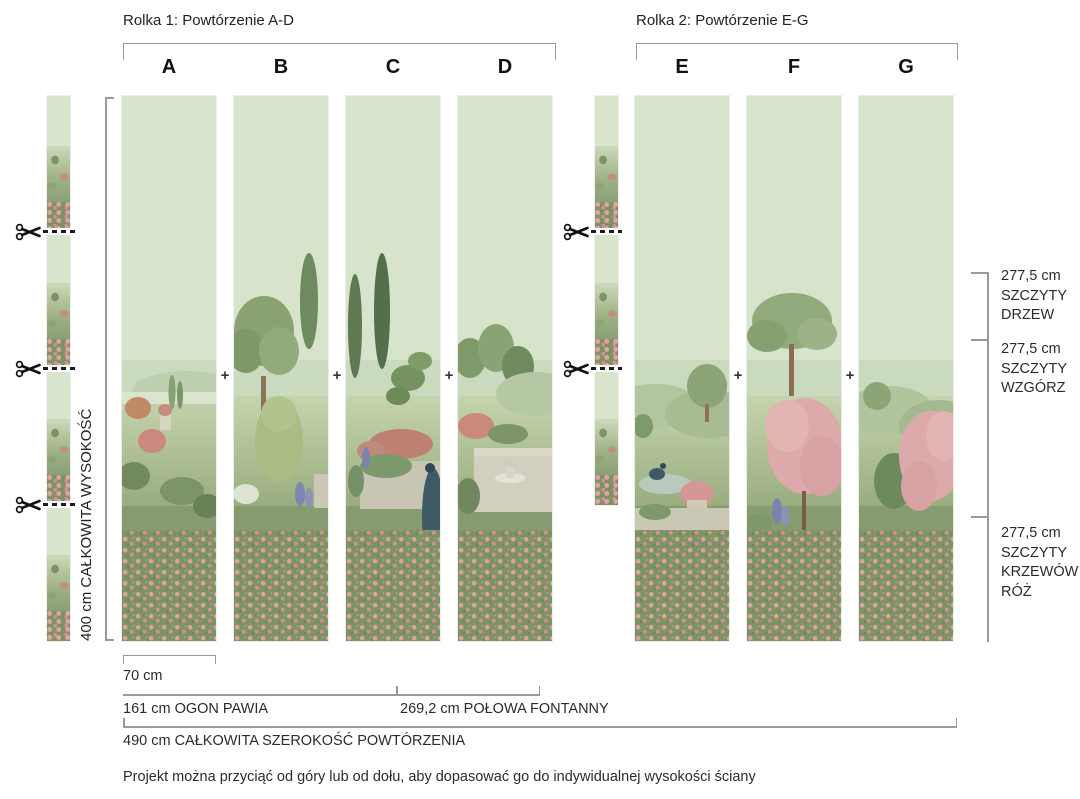 This screenshot has height=799, width=1080. What do you see at coordinates (988, 457) in the screenshot?
I see `right-bracket-line` at bounding box center [988, 457].